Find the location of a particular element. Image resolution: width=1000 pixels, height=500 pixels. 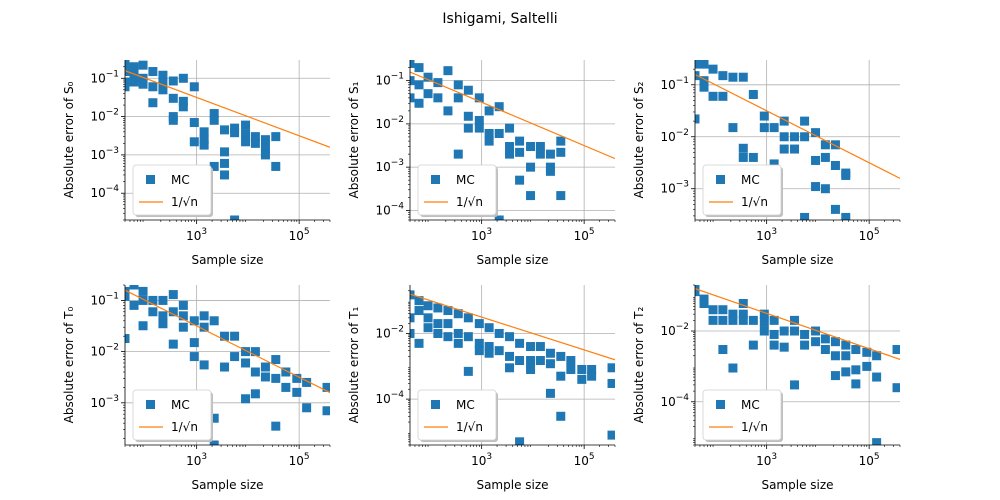

y-tick-label: 10⁻² is located at coordinates (104, 351).